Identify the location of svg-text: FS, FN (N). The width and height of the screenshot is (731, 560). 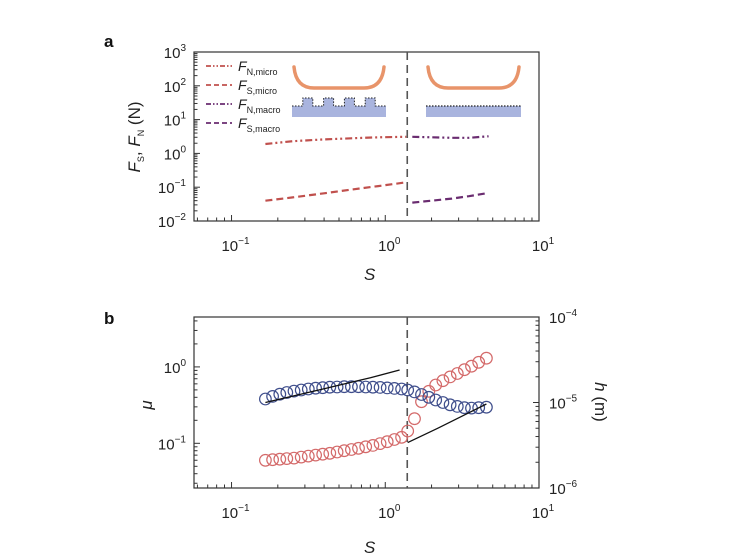
(135, 136).